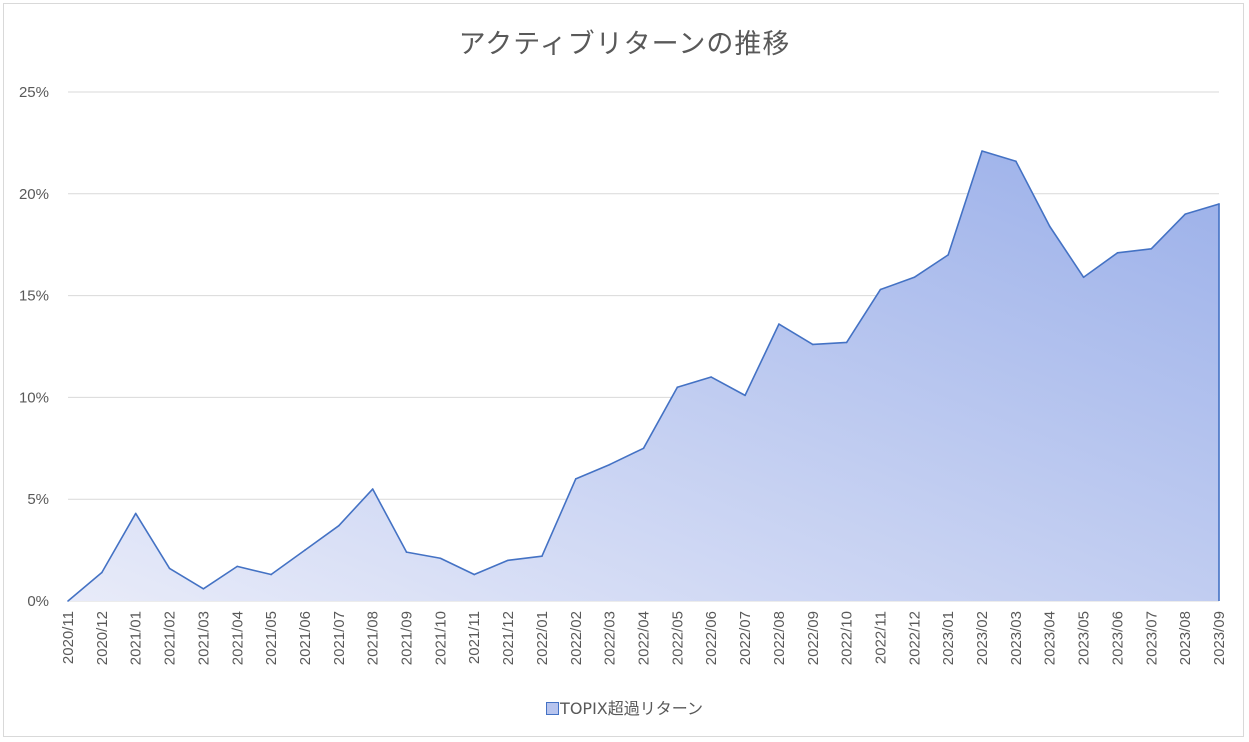  What do you see at coordinates (407, 638) in the screenshot?
I see `x-tick-label: 2021/09` at bounding box center [407, 638].